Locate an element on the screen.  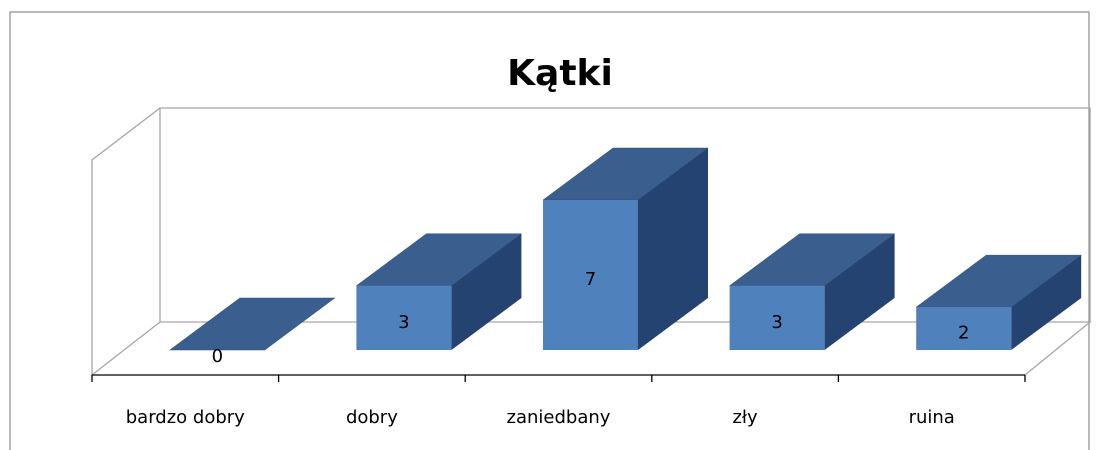
chart-title: Kątki is located at coordinates (560, 73).